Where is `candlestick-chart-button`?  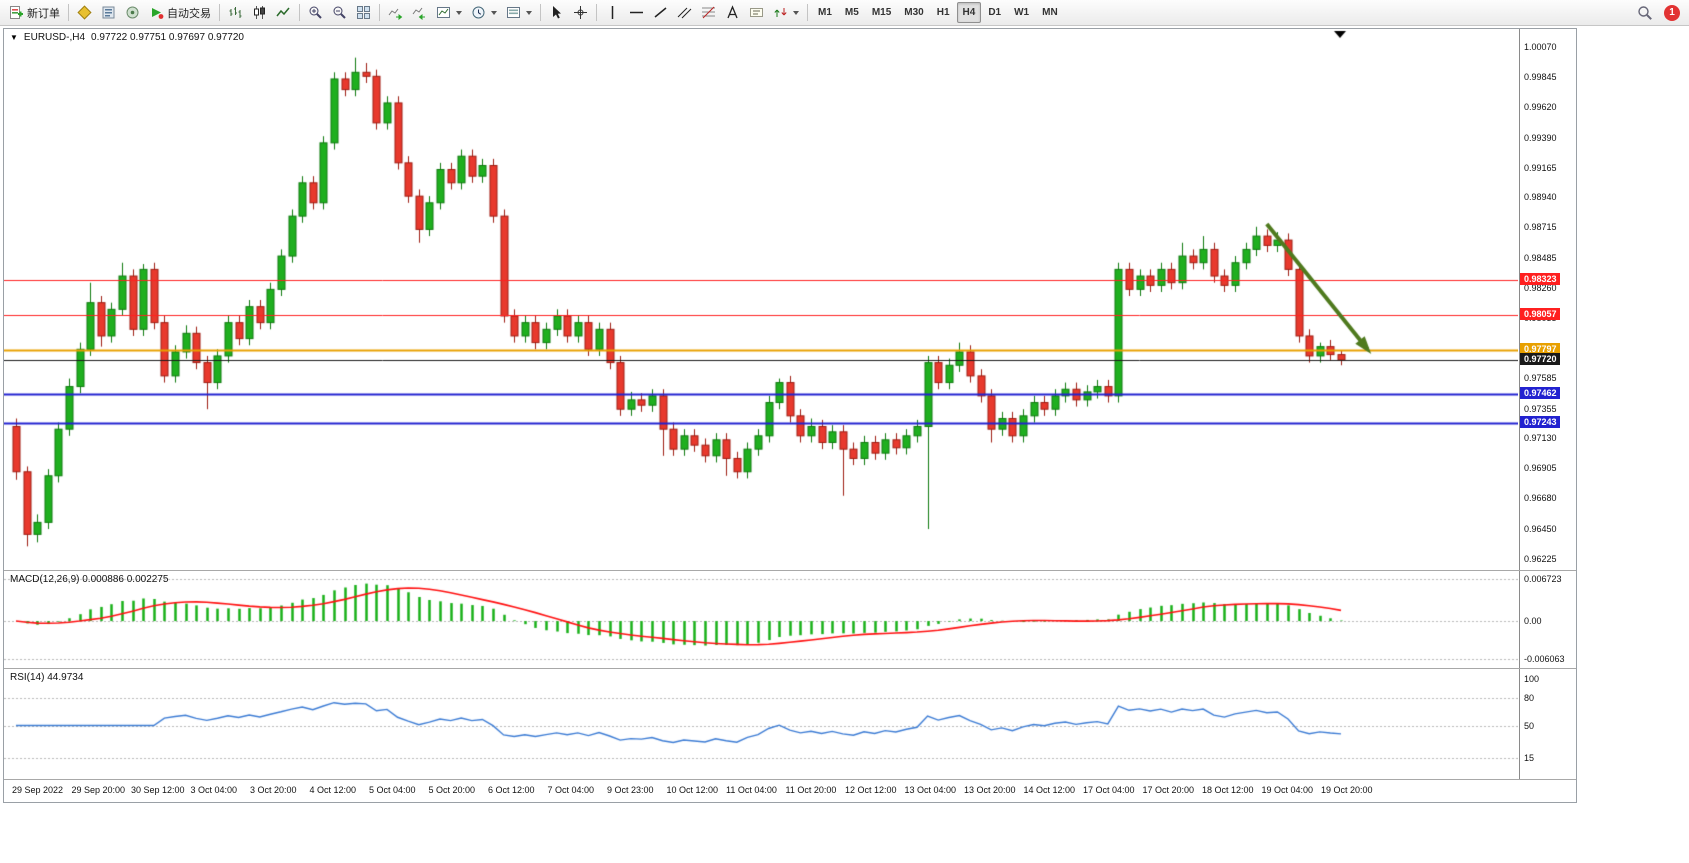
candlestick-chart-button is located at coordinates (259, 12).